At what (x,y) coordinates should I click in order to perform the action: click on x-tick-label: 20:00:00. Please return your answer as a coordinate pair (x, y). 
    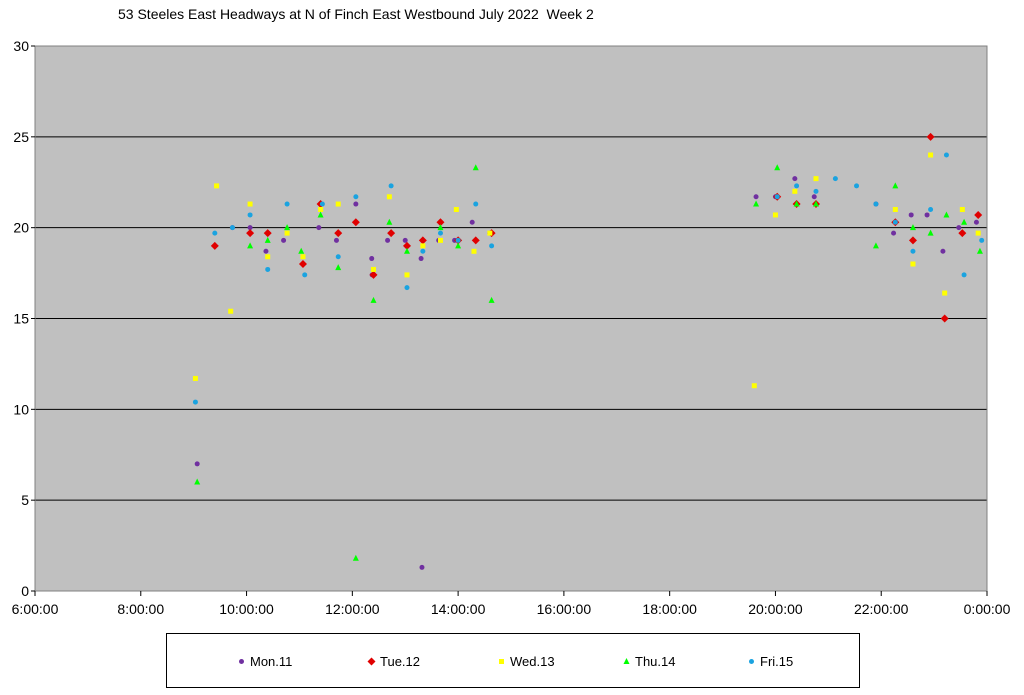
    Looking at the image, I should click on (775, 609).